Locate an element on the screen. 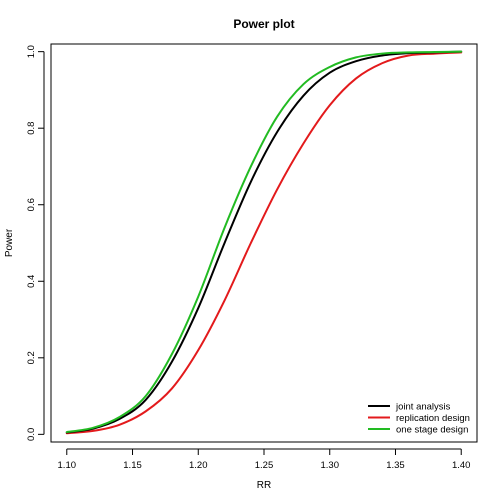 This screenshot has width=504, height=504. y-axis: 0.0 0.2 0.4 0.6 0.8 1.0 is located at coordinates (35, 243).